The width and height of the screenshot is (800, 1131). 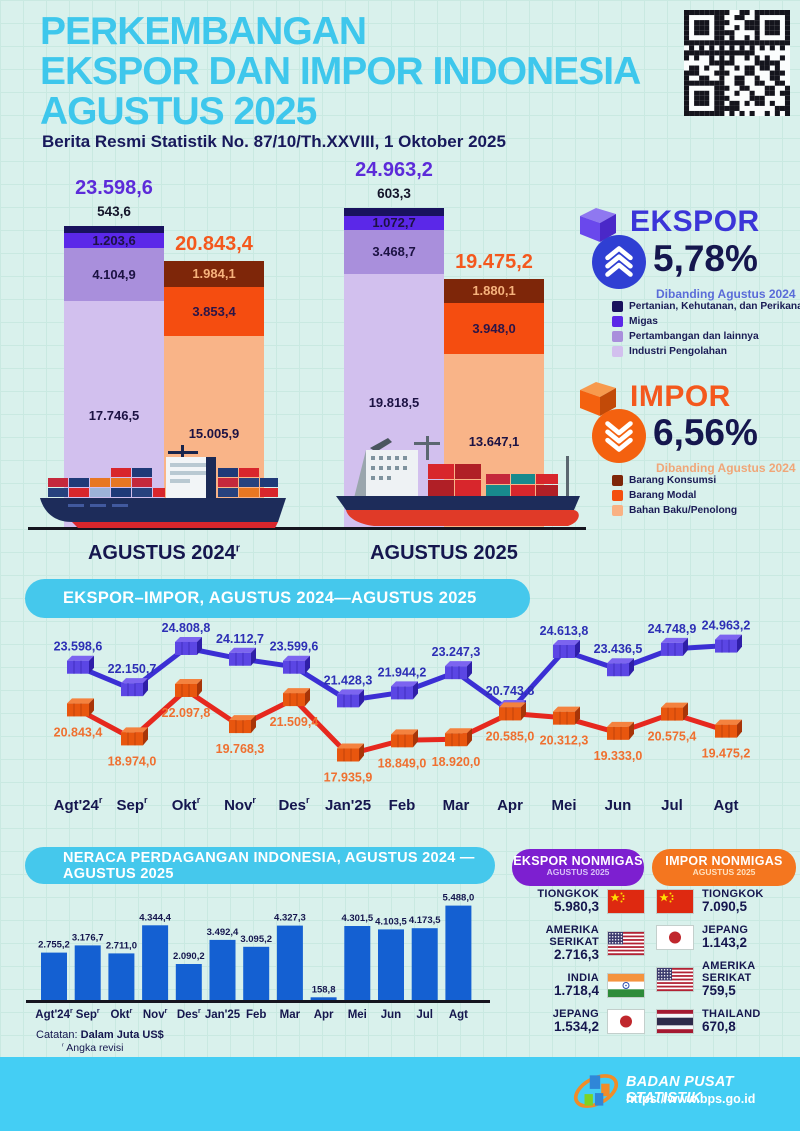 What do you see at coordinates (203, 31) in the screenshot?
I see `title-line-1: PERKEMBANGAN` at bounding box center [203, 31].